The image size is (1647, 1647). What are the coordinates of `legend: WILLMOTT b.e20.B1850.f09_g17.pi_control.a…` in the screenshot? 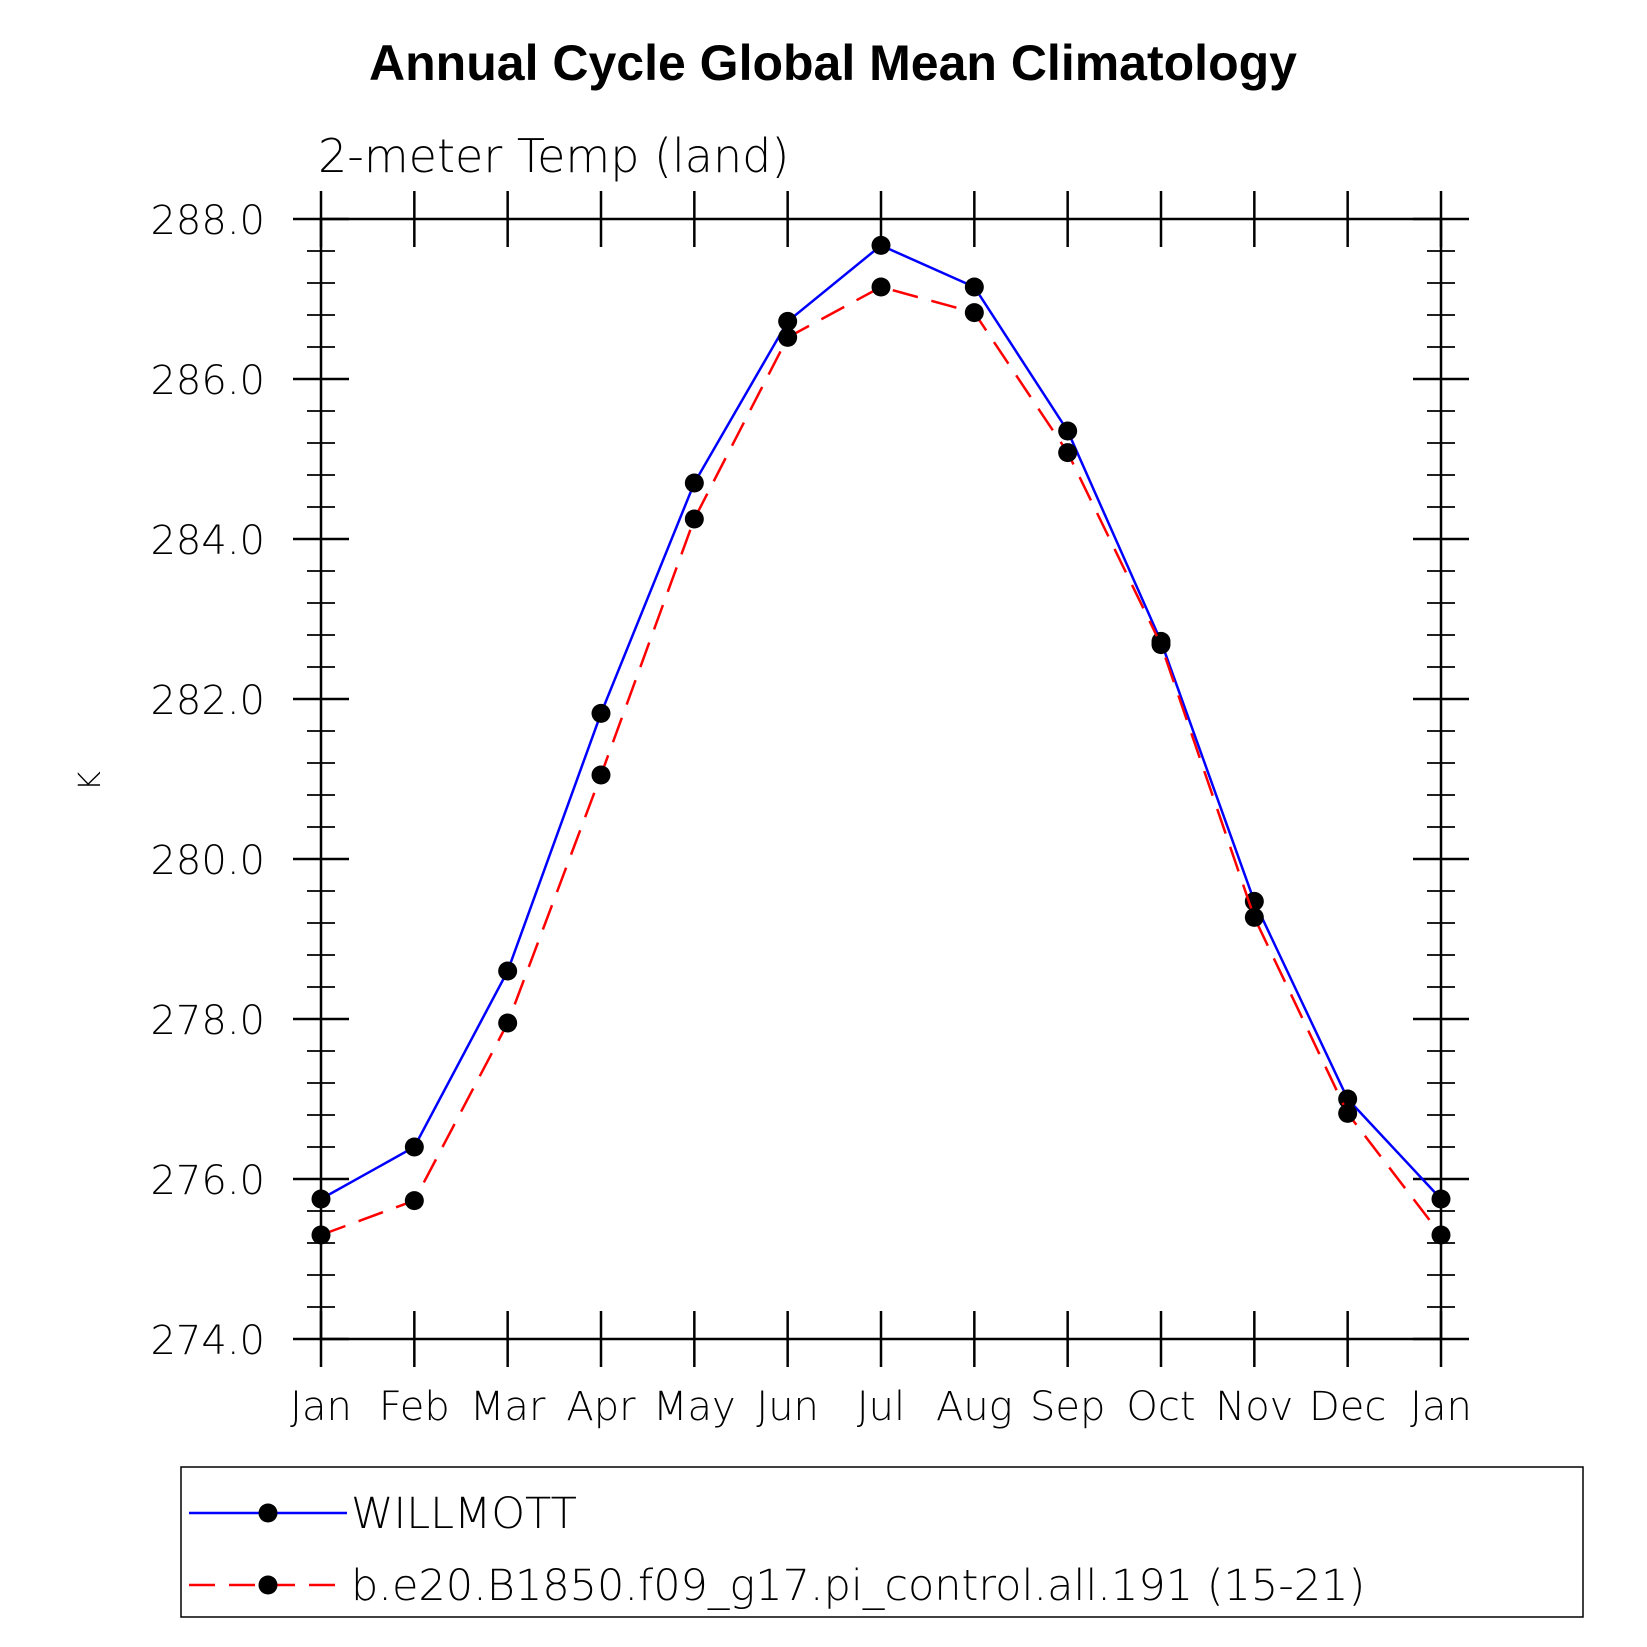 It's located at (882, 1542).